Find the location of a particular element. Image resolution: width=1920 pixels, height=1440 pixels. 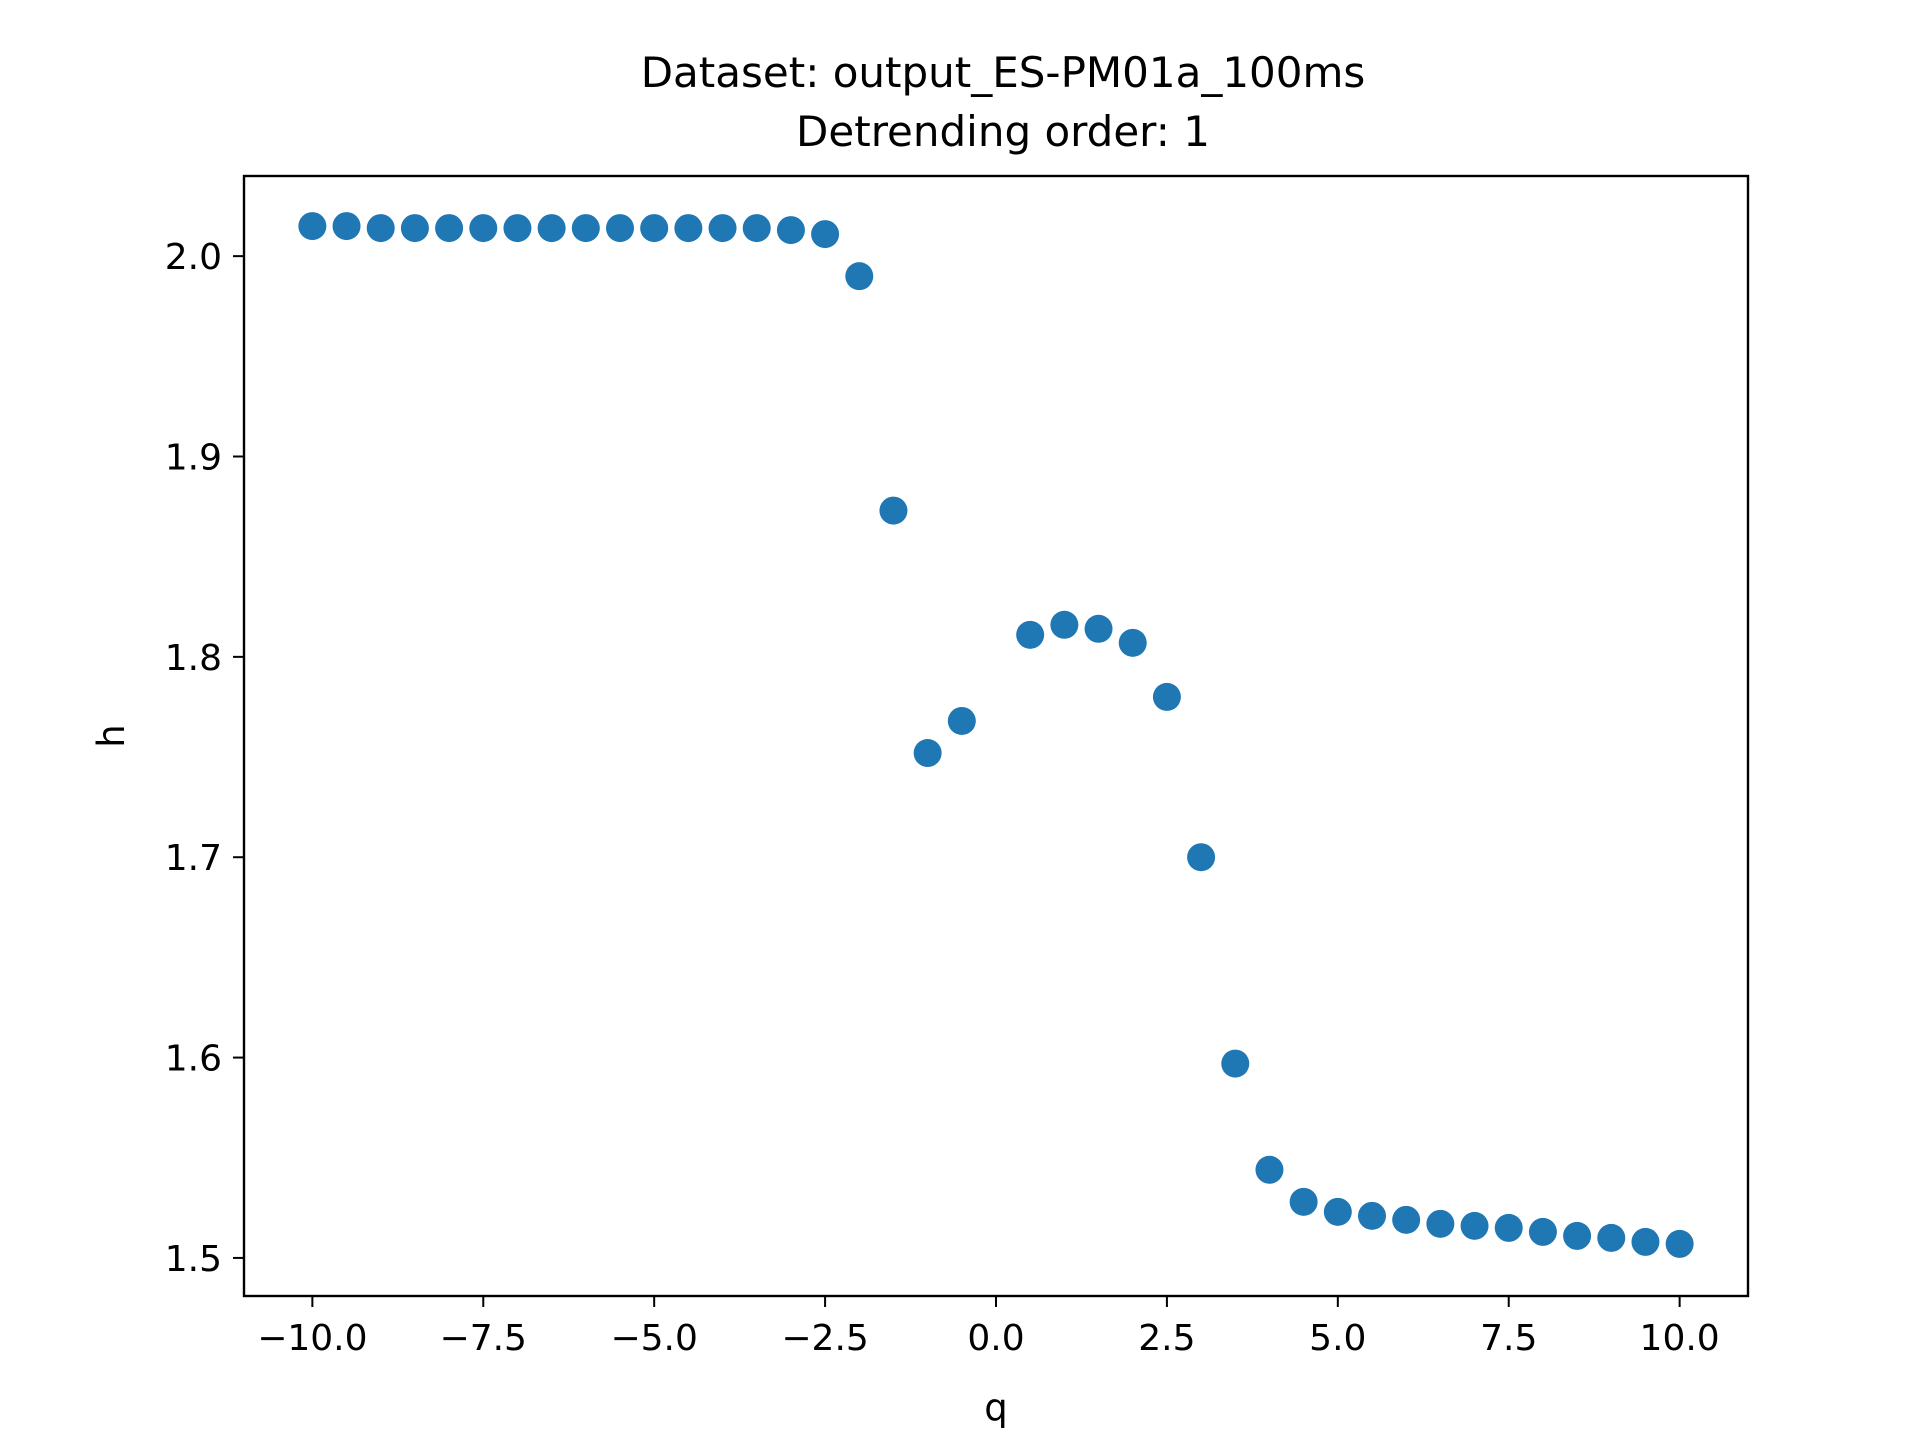

x-axis-label: q is located at coordinates (996, 1407).